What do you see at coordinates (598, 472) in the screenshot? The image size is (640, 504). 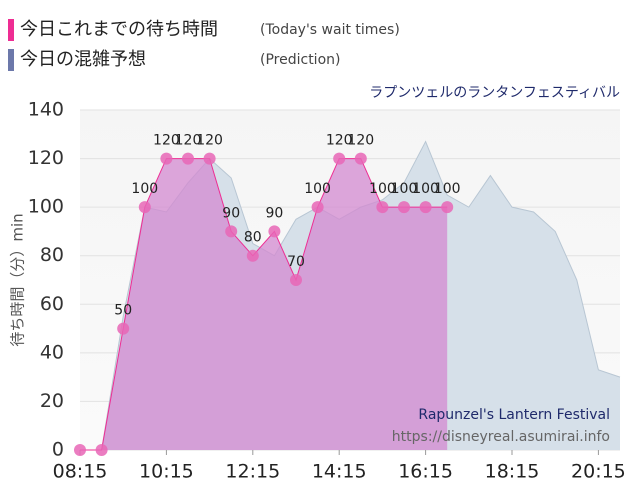 I see `x-tick-label: 20:15` at bounding box center [598, 472].